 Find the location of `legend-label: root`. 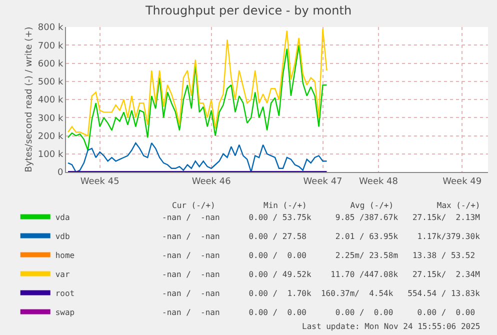

legend-label: root is located at coordinates (65, 293).